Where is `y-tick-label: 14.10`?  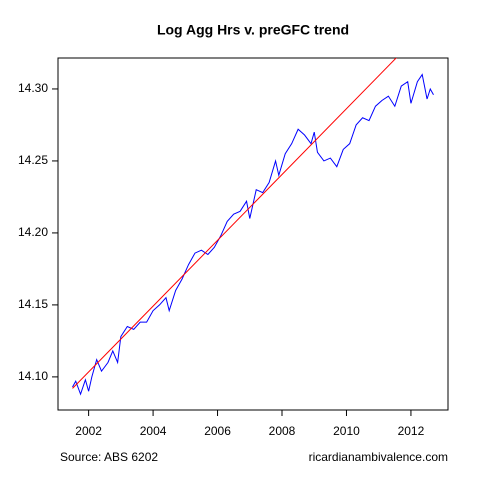
y-tick-label: 14.10 is located at coordinates (33, 376).